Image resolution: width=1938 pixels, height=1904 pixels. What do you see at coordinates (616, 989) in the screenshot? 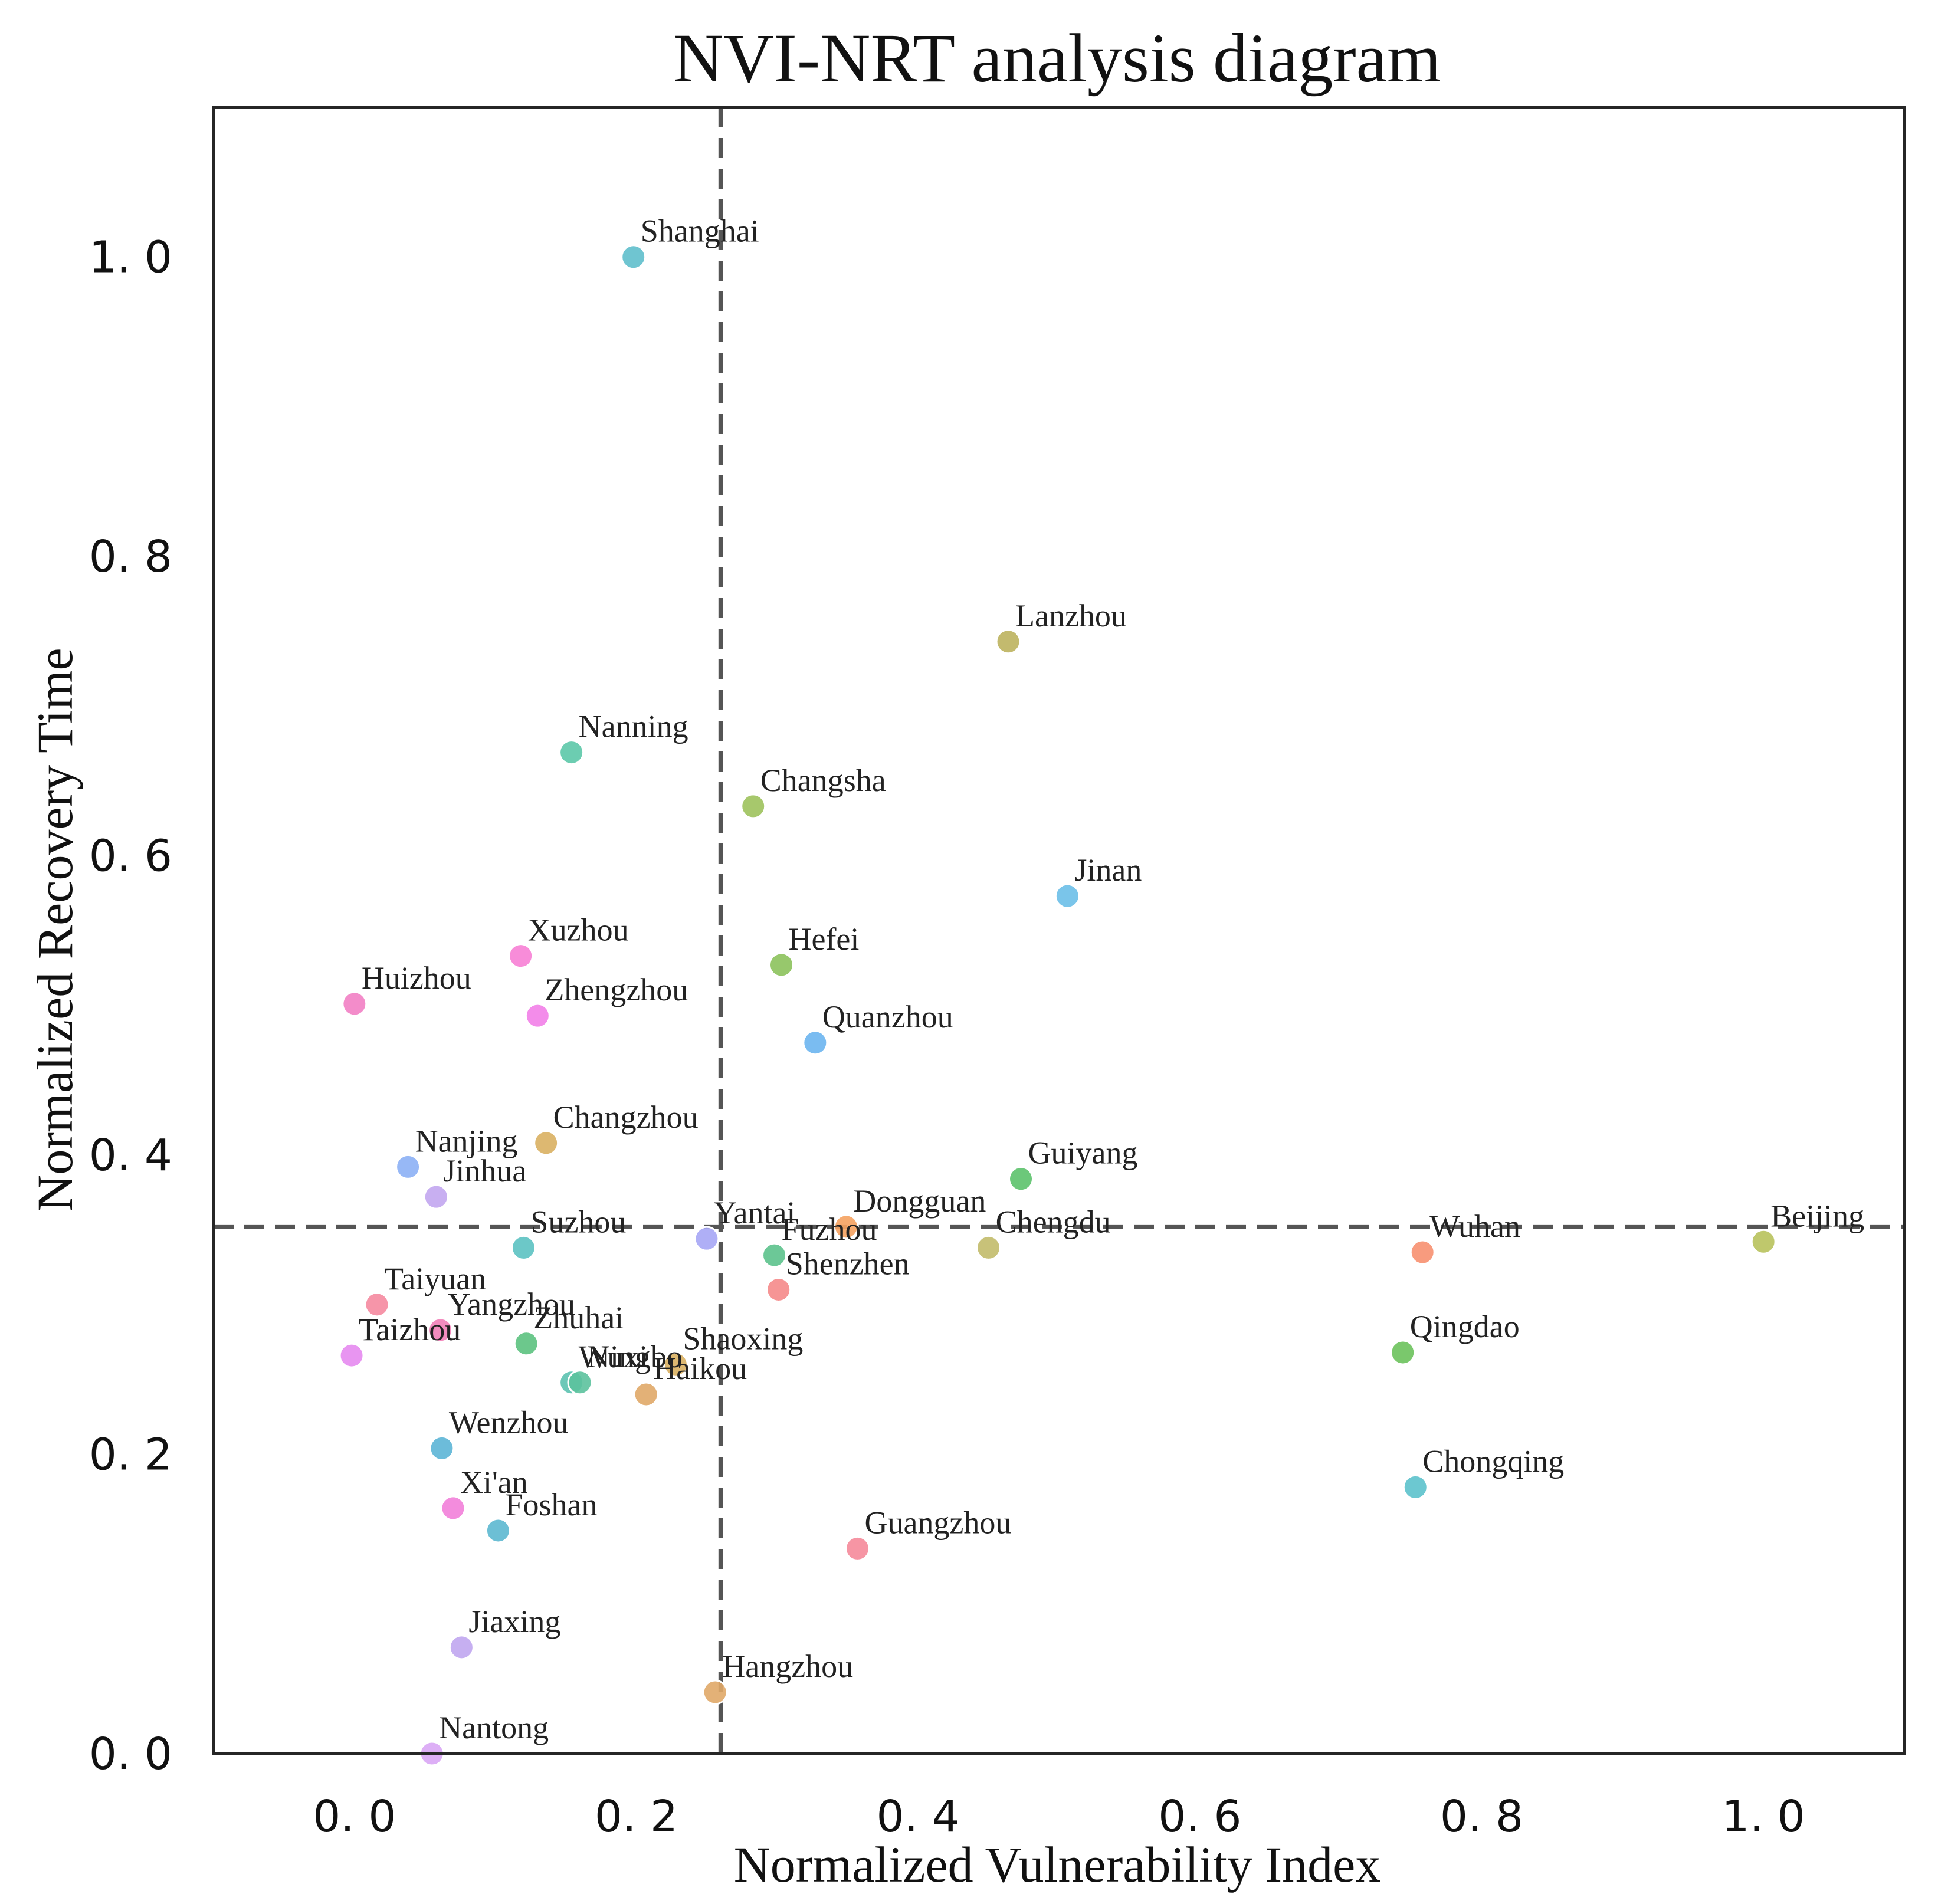
I see `point-label: Zhengzhou` at bounding box center [616, 989].